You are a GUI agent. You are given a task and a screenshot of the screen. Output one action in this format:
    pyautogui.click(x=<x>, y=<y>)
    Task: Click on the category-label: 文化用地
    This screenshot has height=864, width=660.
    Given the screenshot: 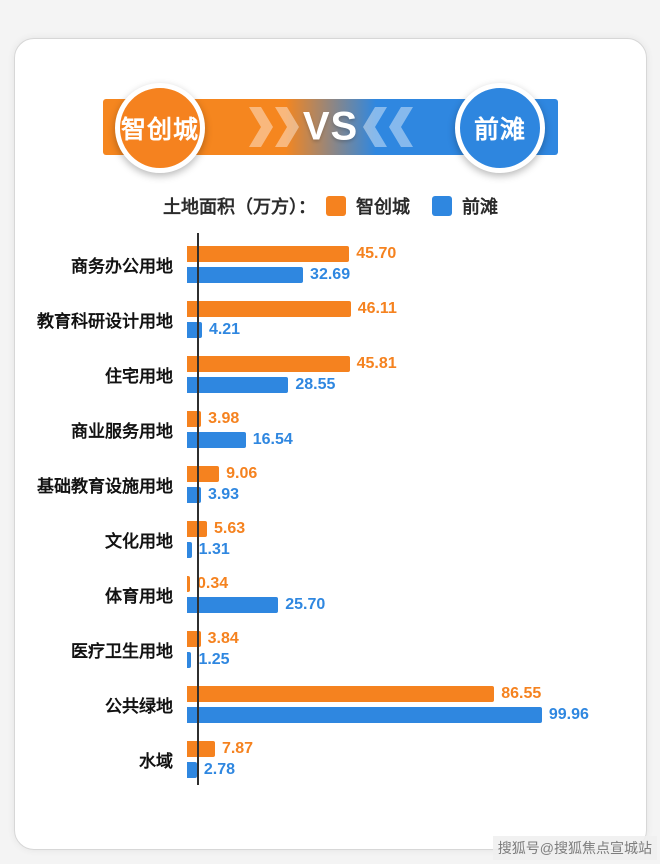 What is the action you would take?
    pyautogui.click(x=139, y=541)
    